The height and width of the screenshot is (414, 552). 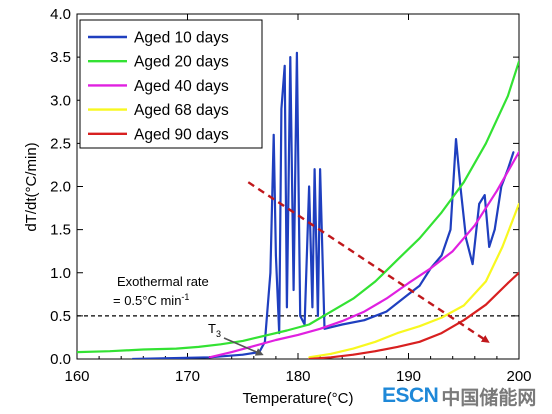 What do you see at coordinates (31, 186) in the screenshot?
I see `y-axis-label: dT/dt(°C/min)` at bounding box center [31, 186].